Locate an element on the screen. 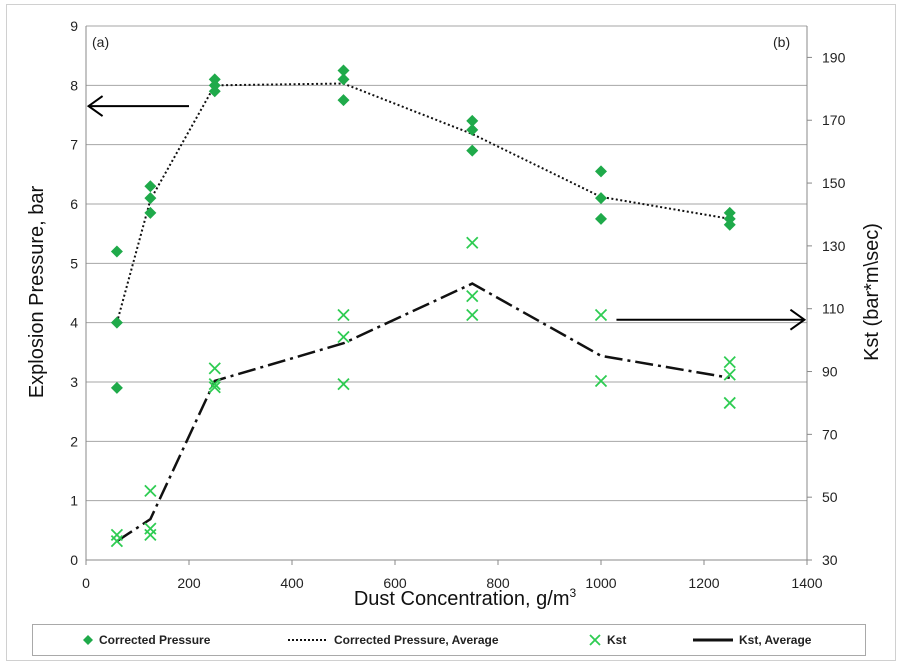 Image resolution: width=902 pixels, height=665 pixels. point-kst-4-stroke-b is located at coordinates (150, 535).